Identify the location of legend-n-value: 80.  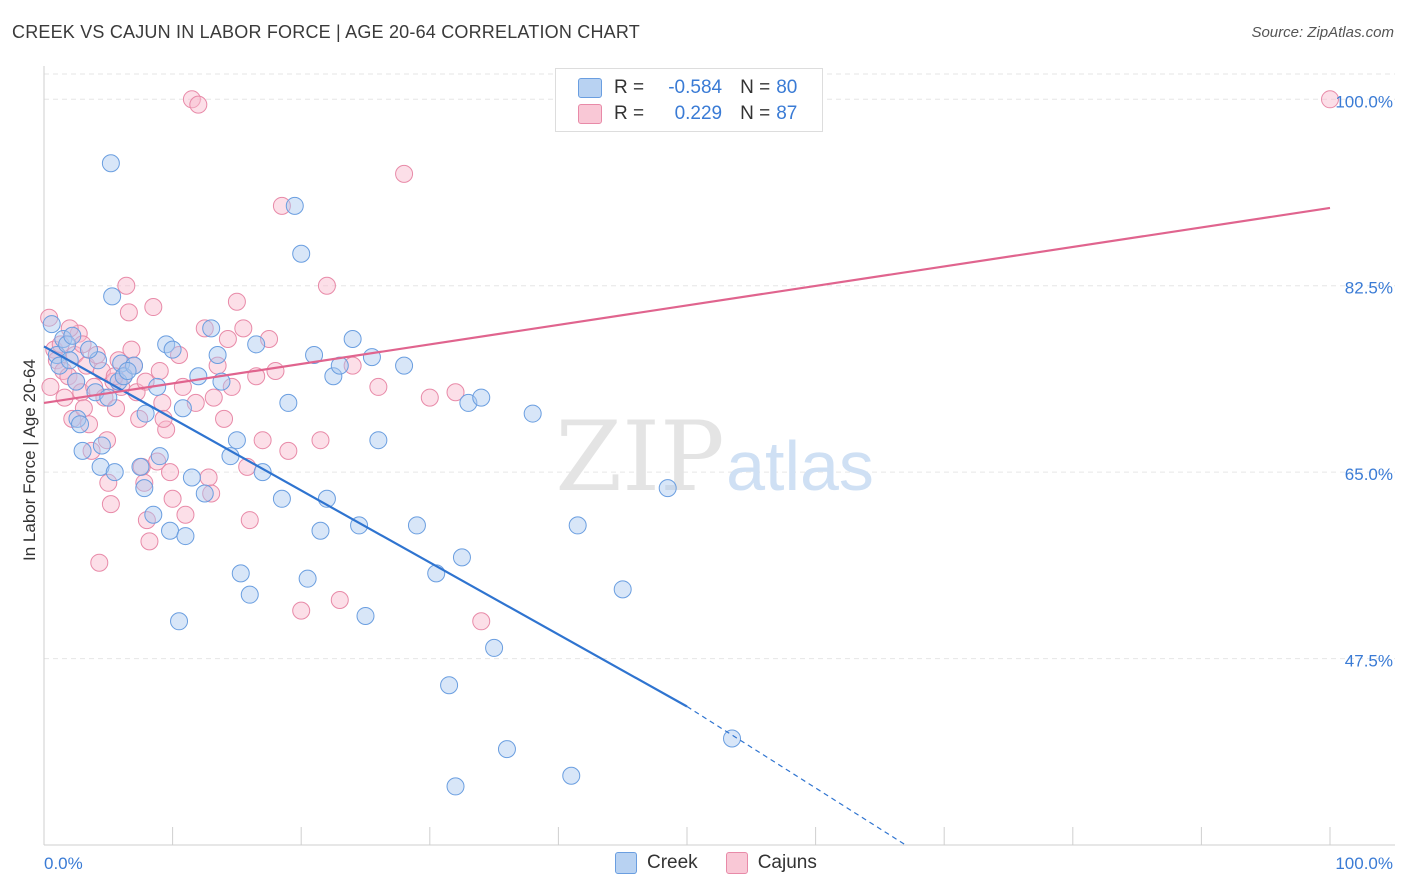
(787, 87).